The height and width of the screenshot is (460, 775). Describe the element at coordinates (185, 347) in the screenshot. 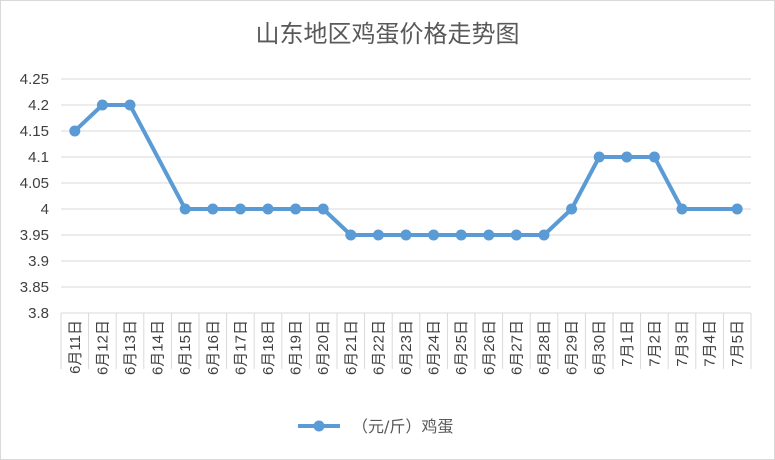

I see `x-tick-label: 6月15日` at that location.